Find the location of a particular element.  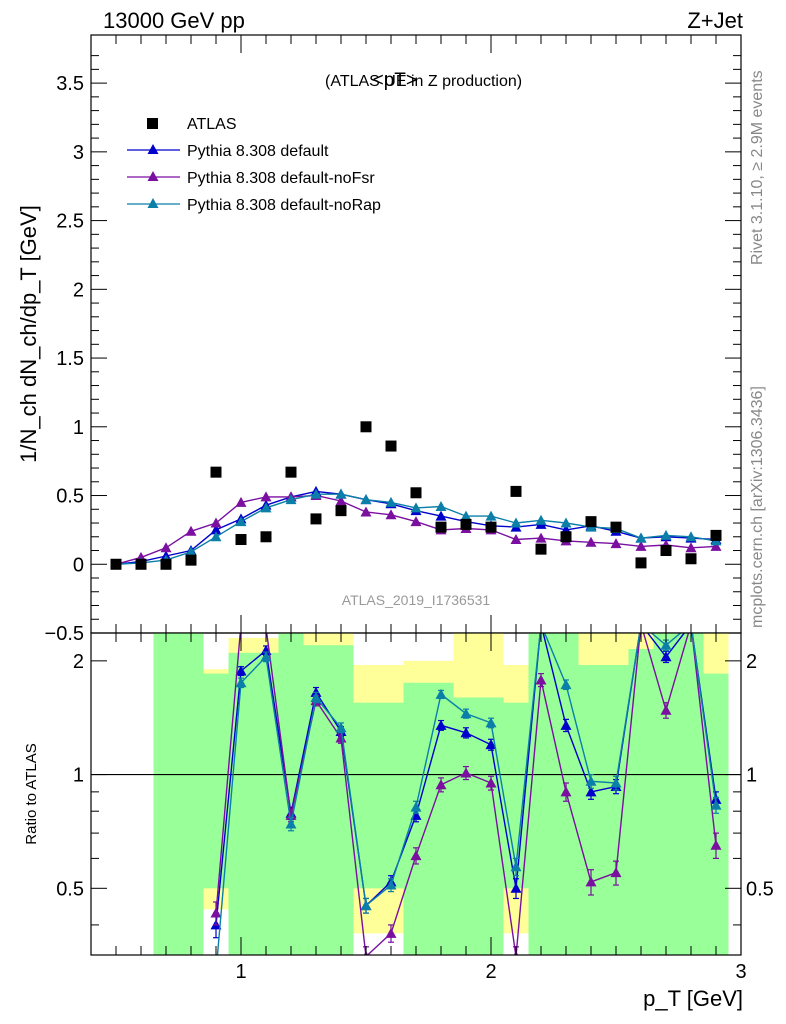

legend-entry-default: Pythia 8.308 default is located at coordinates (228, 151).